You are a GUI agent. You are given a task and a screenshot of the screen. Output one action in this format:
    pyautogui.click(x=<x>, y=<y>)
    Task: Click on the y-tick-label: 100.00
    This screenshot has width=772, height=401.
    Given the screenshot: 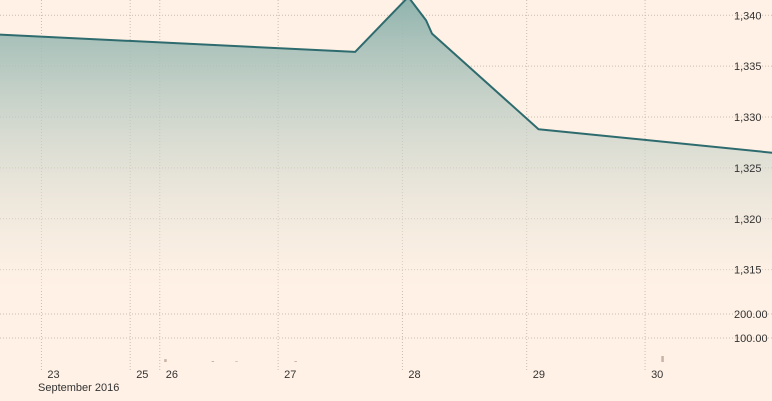 What is the action you would take?
    pyautogui.click(x=751, y=339)
    